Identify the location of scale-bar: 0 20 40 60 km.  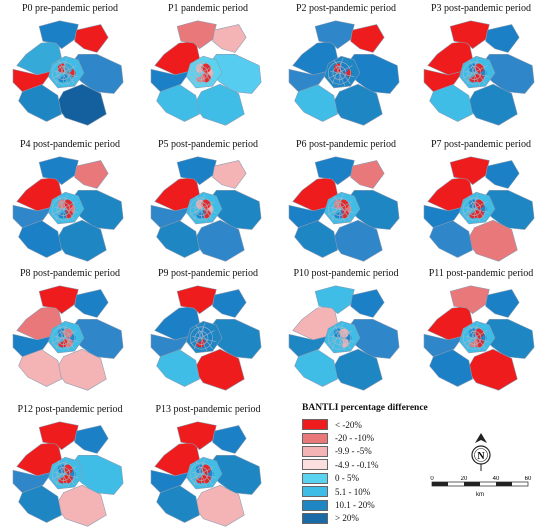
(481, 487).